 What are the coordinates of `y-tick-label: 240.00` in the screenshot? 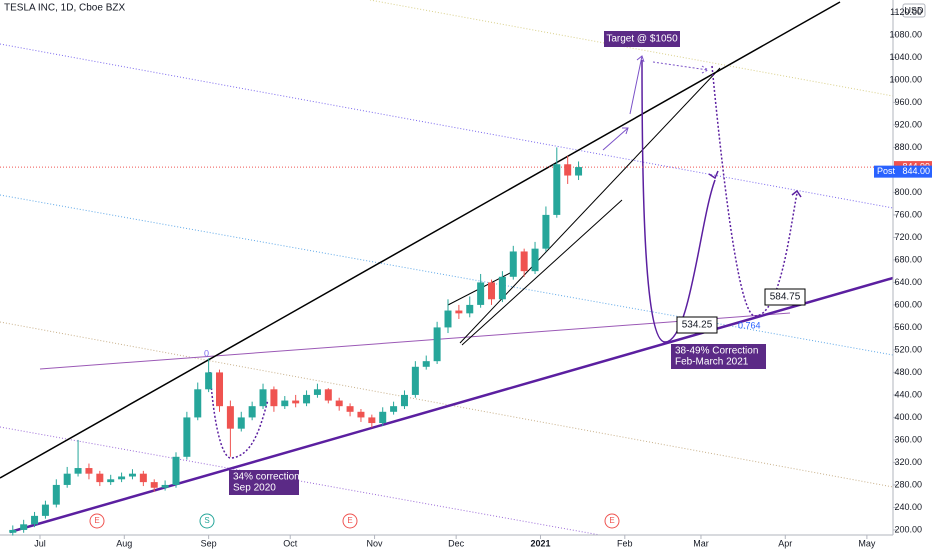 It's located at (908, 507).